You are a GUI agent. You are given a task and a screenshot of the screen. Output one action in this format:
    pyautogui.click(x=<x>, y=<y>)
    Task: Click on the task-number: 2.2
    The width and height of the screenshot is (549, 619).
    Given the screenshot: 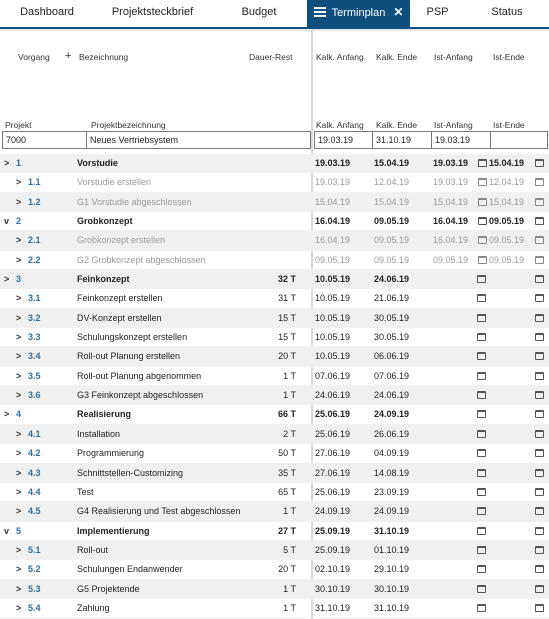 What is the action you would take?
    pyautogui.click(x=34, y=259)
    